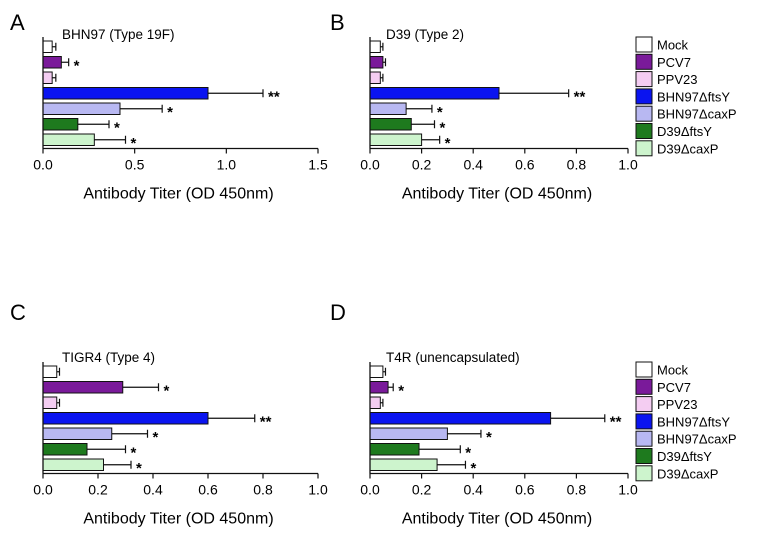  Describe the element at coordinates (18, 312) in the screenshot. I see `panel-label: C` at that location.